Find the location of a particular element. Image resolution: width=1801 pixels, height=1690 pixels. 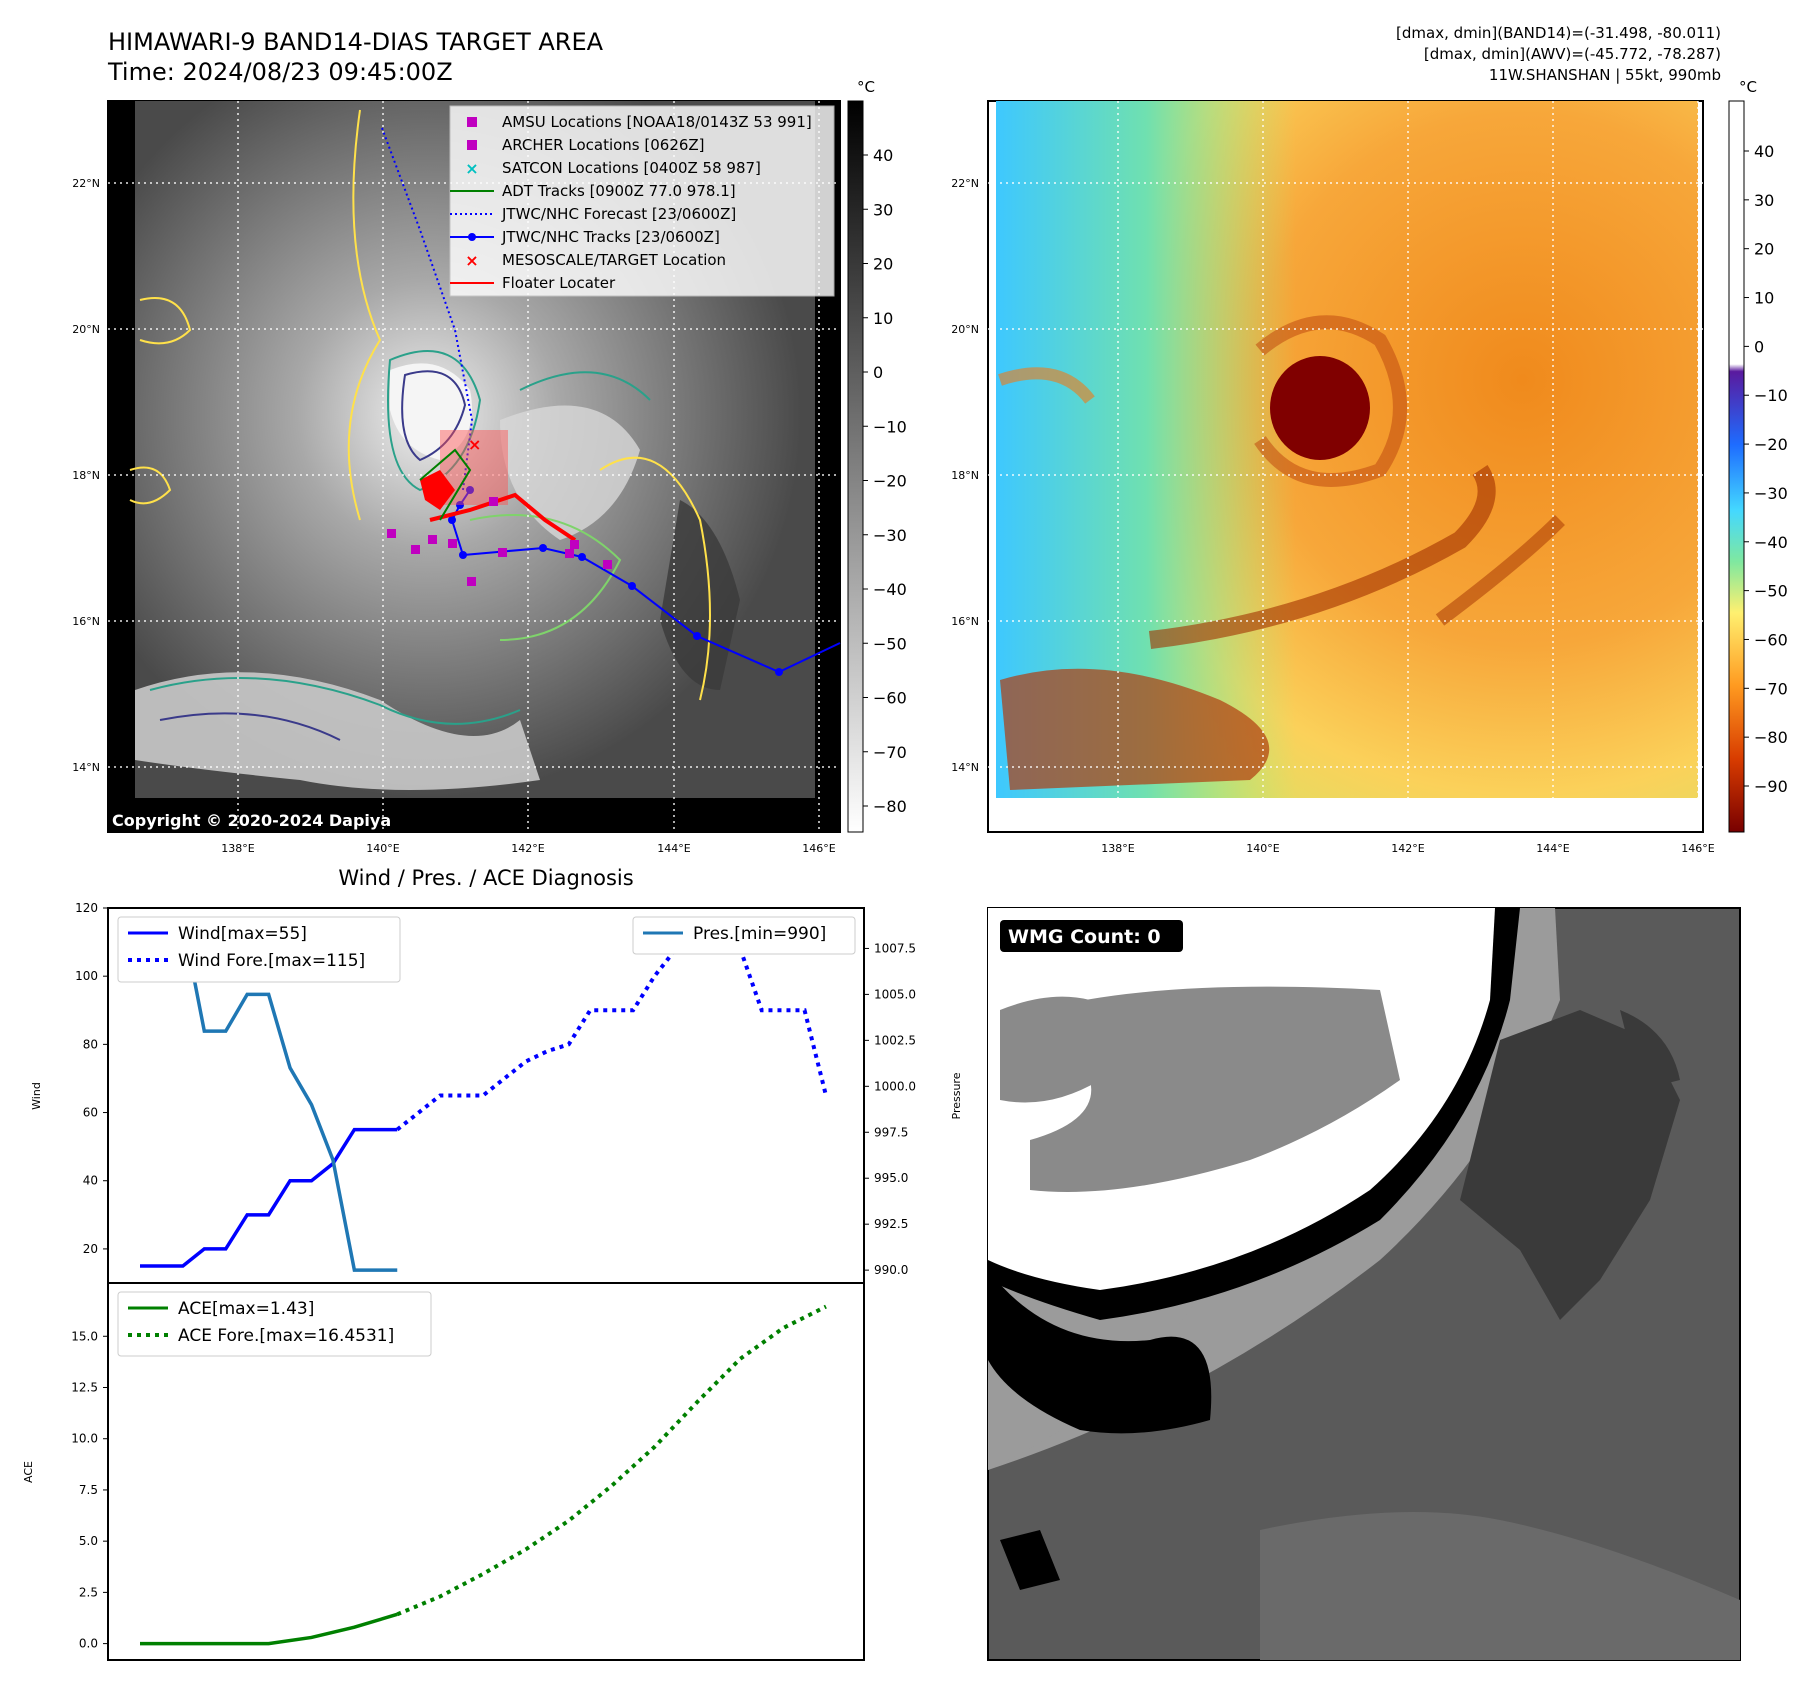

legend-label-4: JTWC/NHC Forecast [23/0600Z] is located at coordinates (618, 214).